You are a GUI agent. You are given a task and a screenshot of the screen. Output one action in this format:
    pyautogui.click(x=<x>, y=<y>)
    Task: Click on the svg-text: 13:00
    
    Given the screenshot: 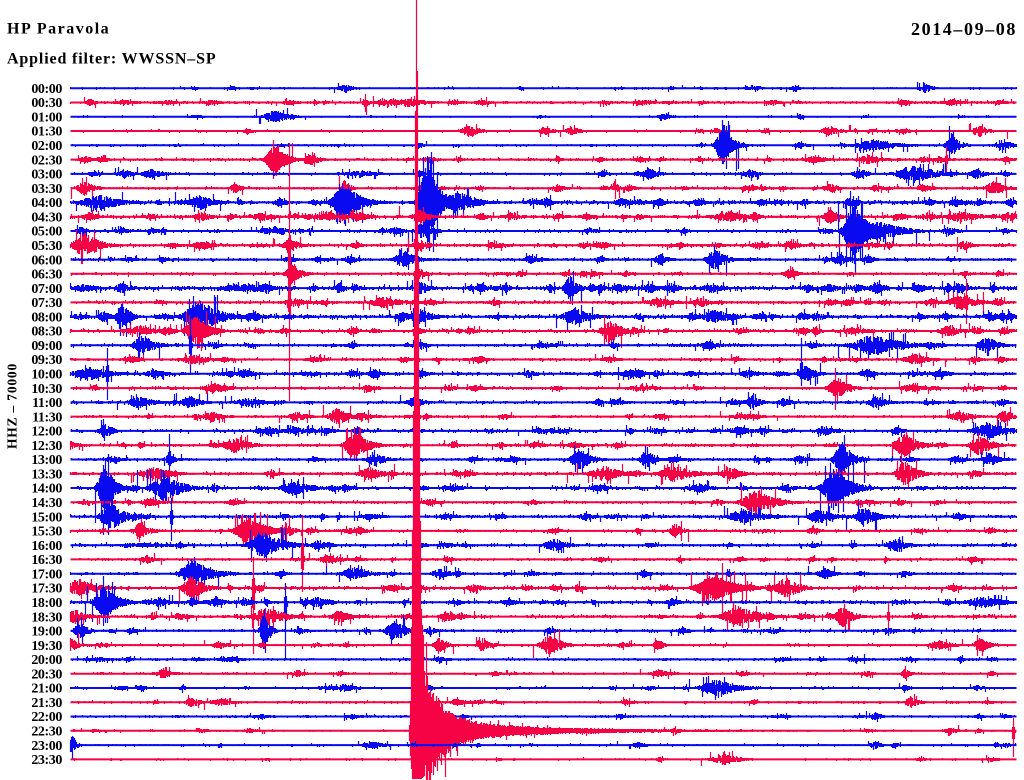 What is the action you would take?
    pyautogui.click(x=46, y=460)
    